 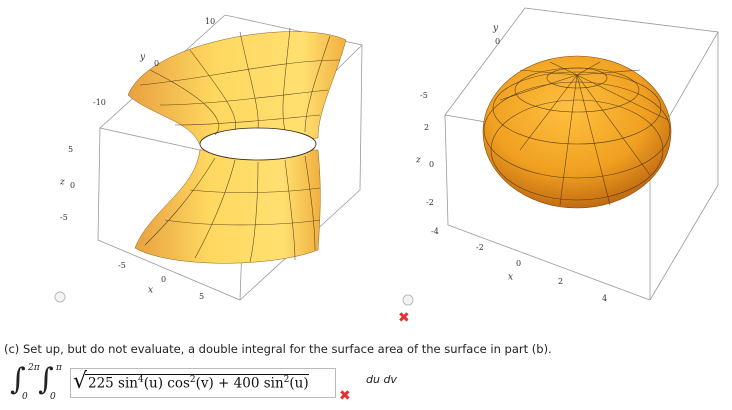 I want to click on tick-label: 4, so click(x=604, y=298).